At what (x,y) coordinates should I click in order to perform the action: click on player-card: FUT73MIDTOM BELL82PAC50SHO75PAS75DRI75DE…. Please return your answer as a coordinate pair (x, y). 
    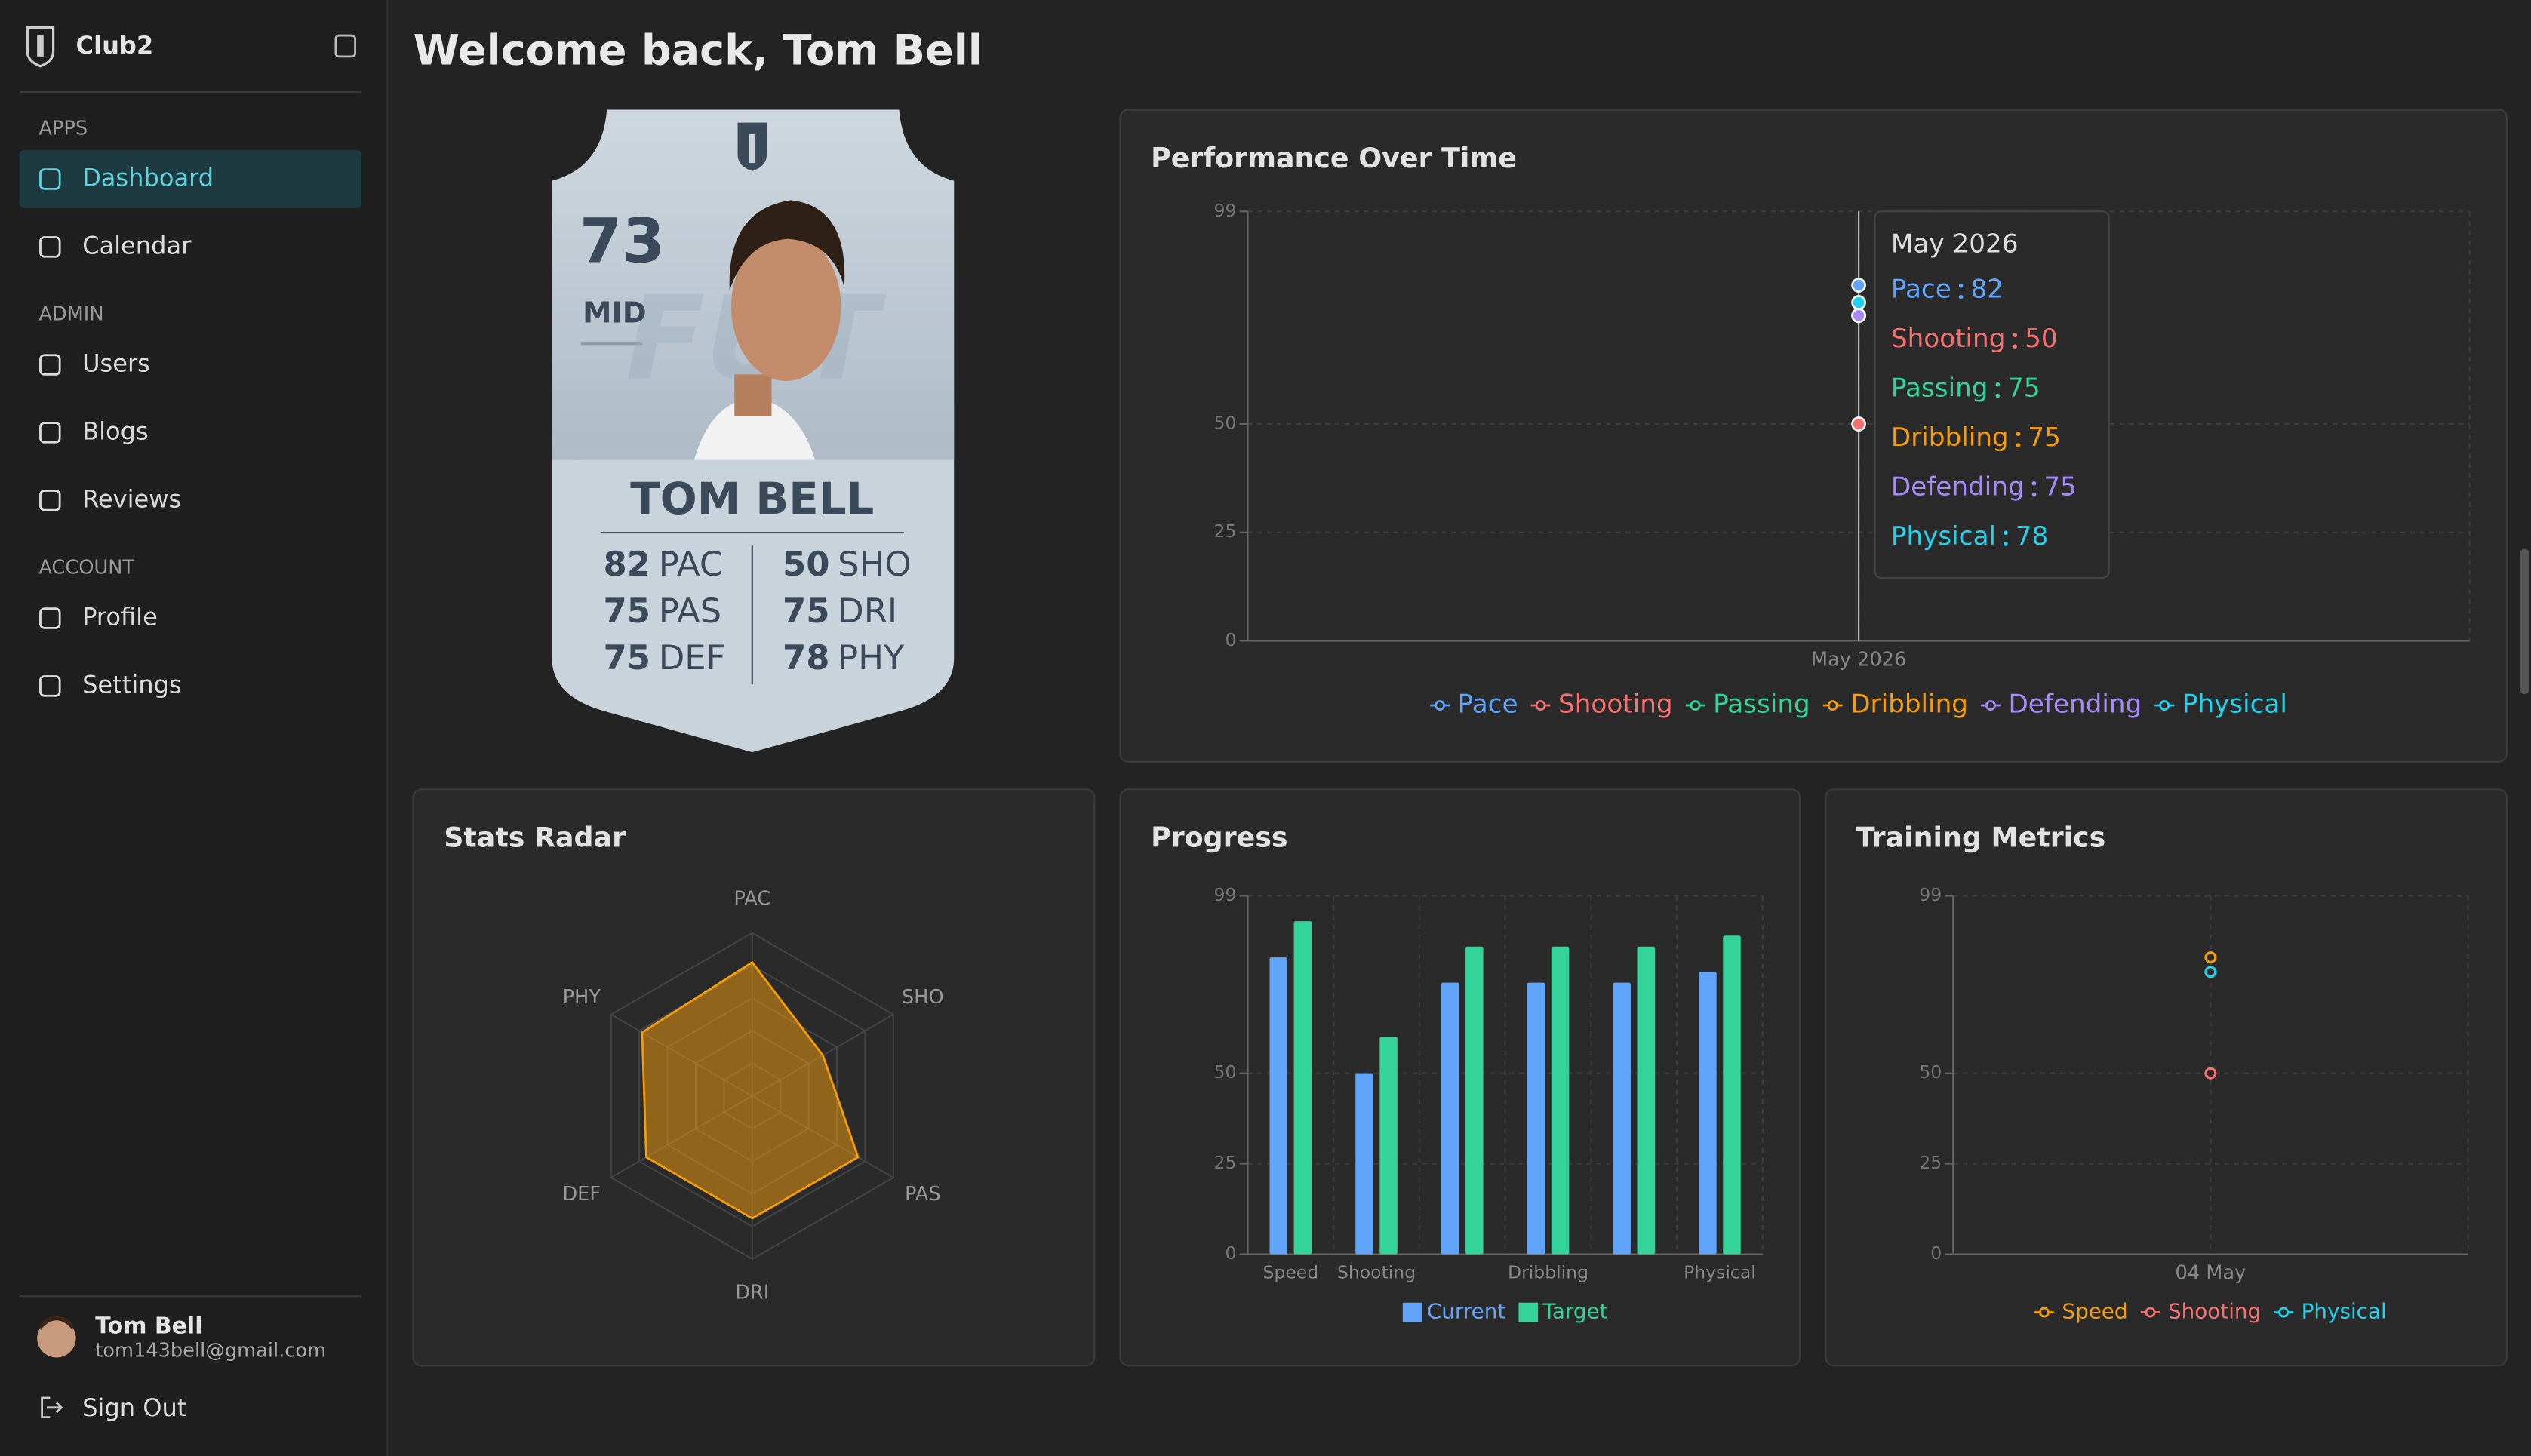
    Looking at the image, I should click on (753, 431).